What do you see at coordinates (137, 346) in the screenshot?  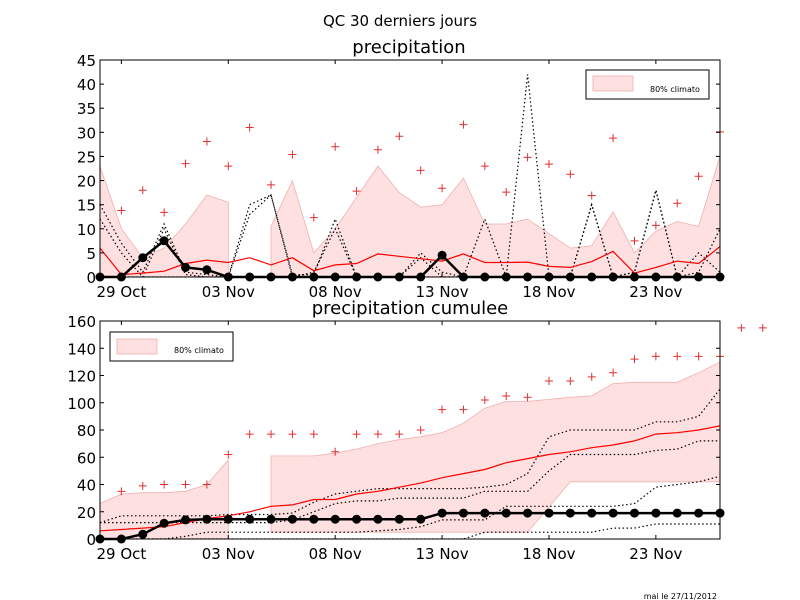 I see `cumulative-legend-swatch` at bounding box center [137, 346].